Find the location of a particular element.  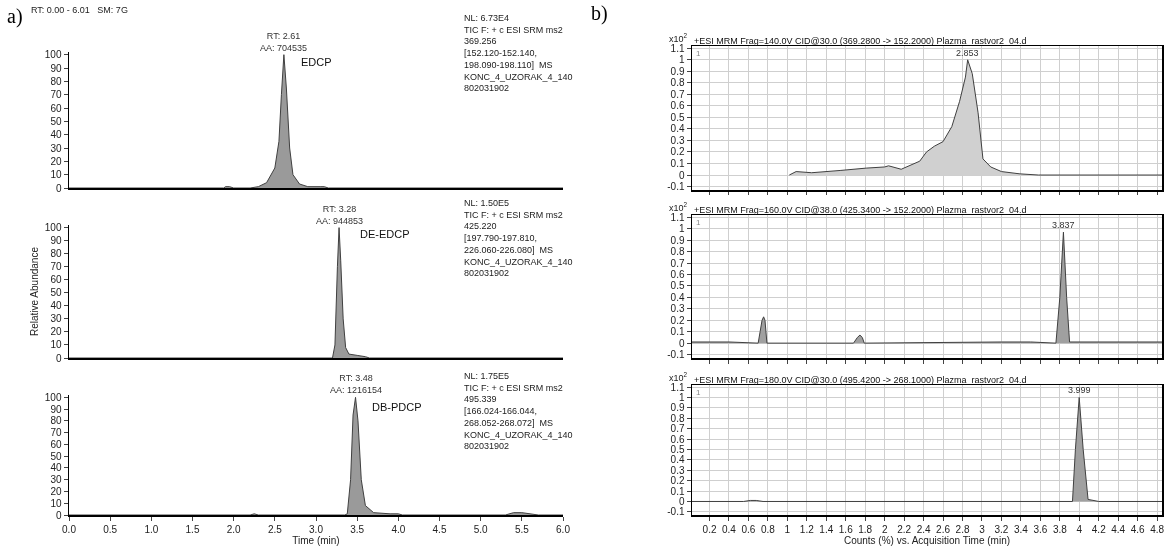

x-axis-title: Time (min) is located at coordinates (316, 540).